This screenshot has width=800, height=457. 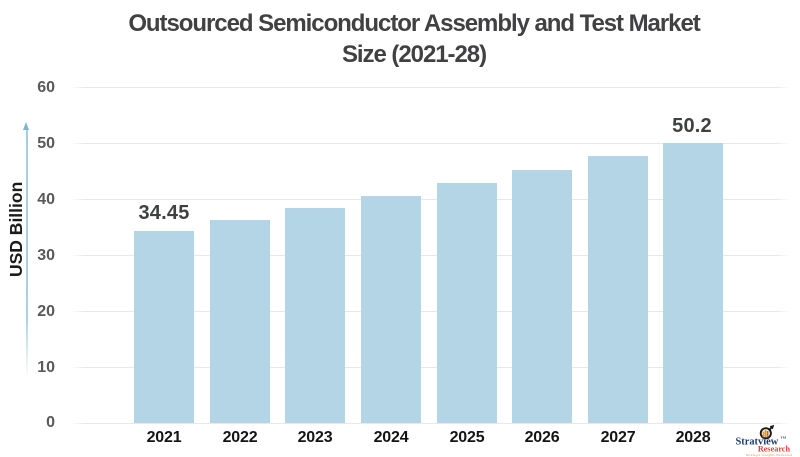 I want to click on svg-text: TM, so click(x=784, y=438).